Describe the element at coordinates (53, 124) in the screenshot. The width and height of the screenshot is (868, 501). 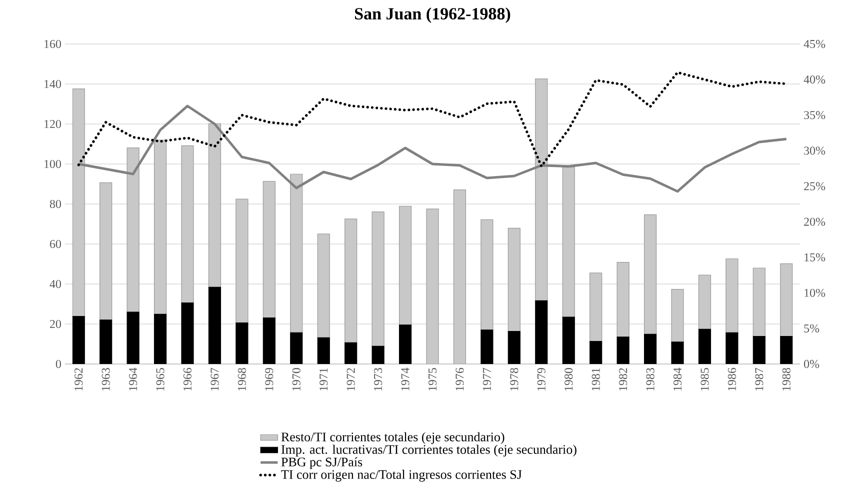
I see `y-tick-label: 120` at that location.